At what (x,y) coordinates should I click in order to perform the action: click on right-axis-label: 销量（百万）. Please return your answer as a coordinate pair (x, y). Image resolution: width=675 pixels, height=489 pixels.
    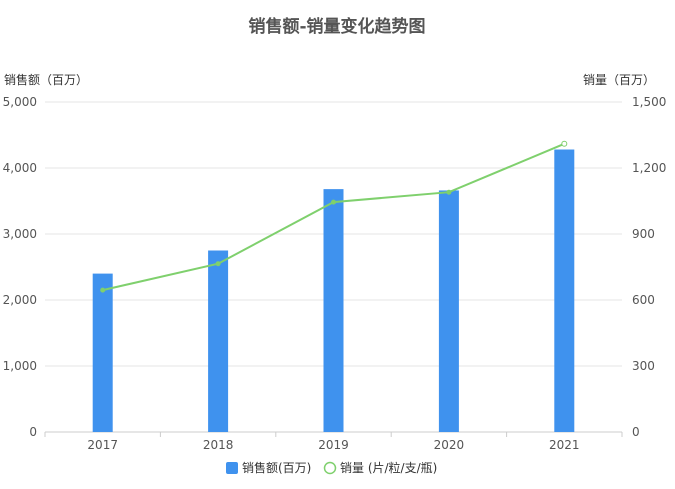
    Looking at the image, I should click on (619, 80).